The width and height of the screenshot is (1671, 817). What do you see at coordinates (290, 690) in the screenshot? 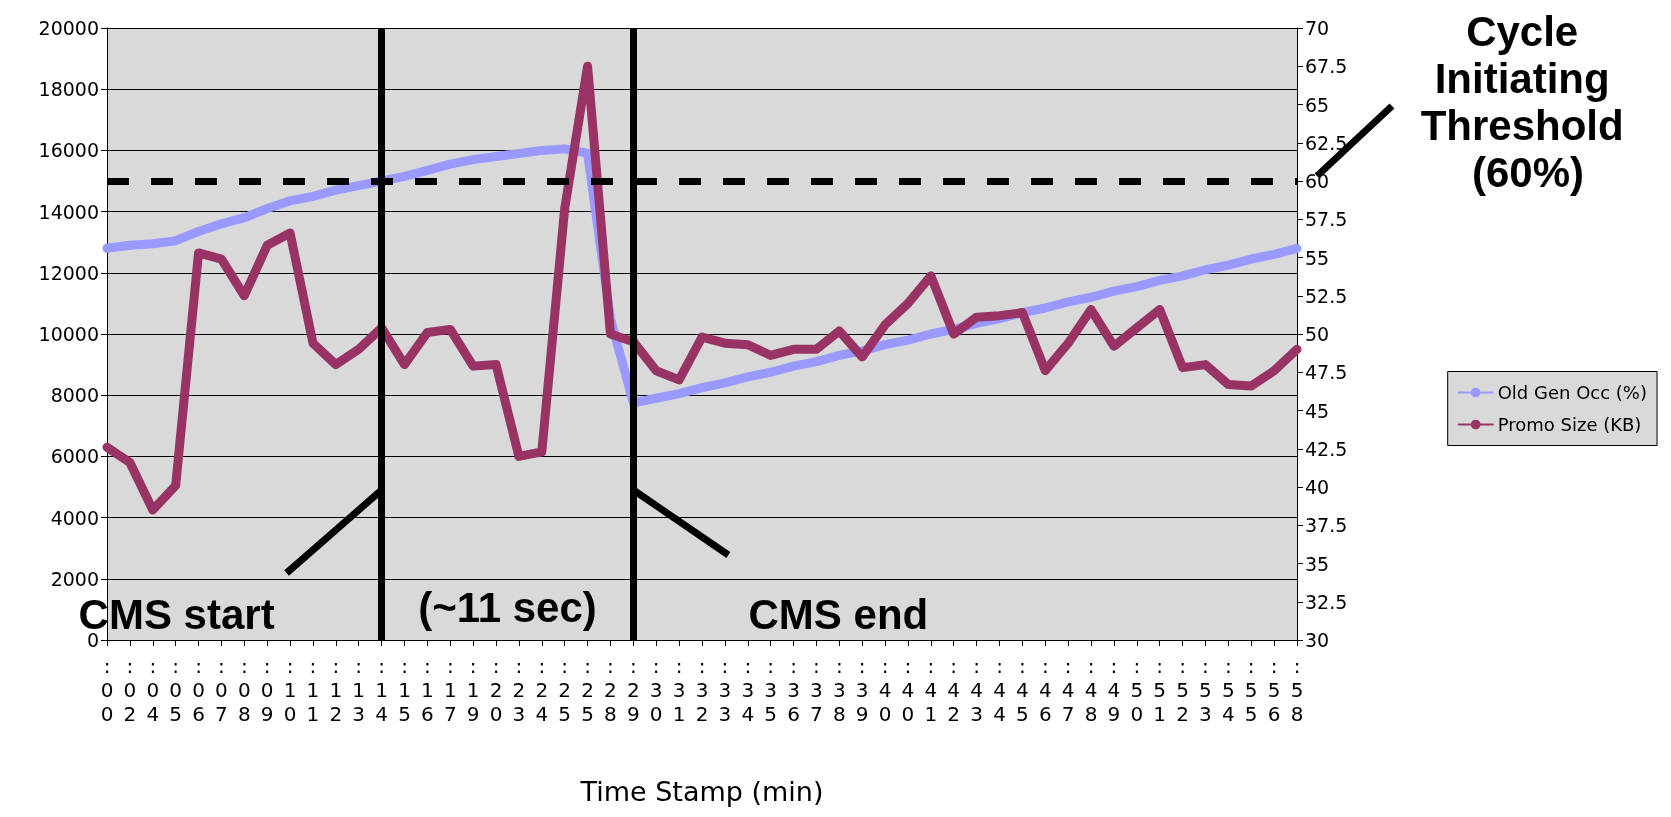
I see `x-tick-label: :10` at bounding box center [290, 690].